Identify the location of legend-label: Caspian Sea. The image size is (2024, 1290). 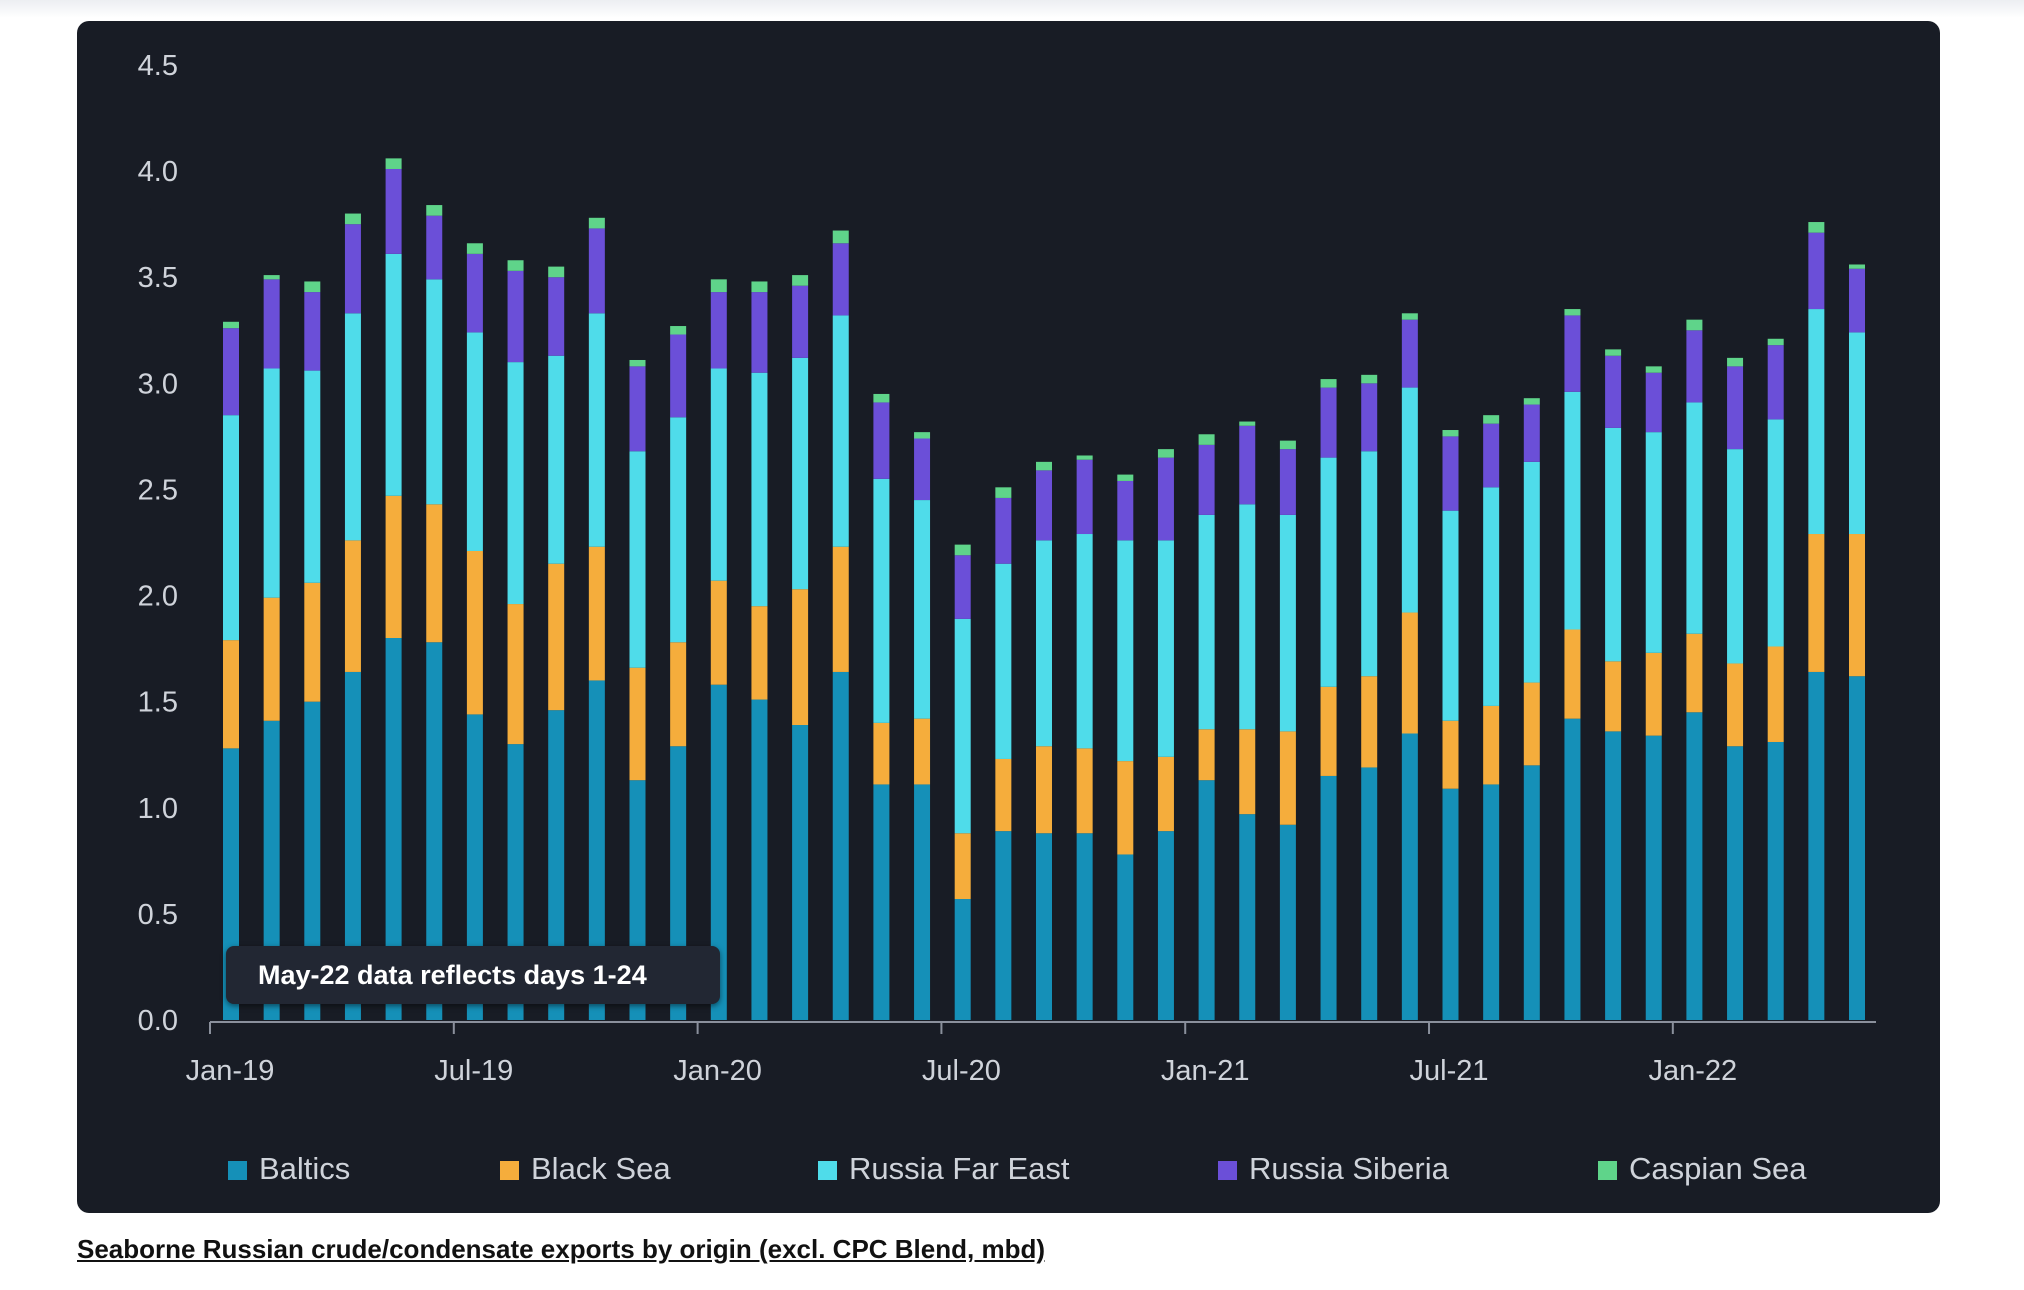
(1718, 1168).